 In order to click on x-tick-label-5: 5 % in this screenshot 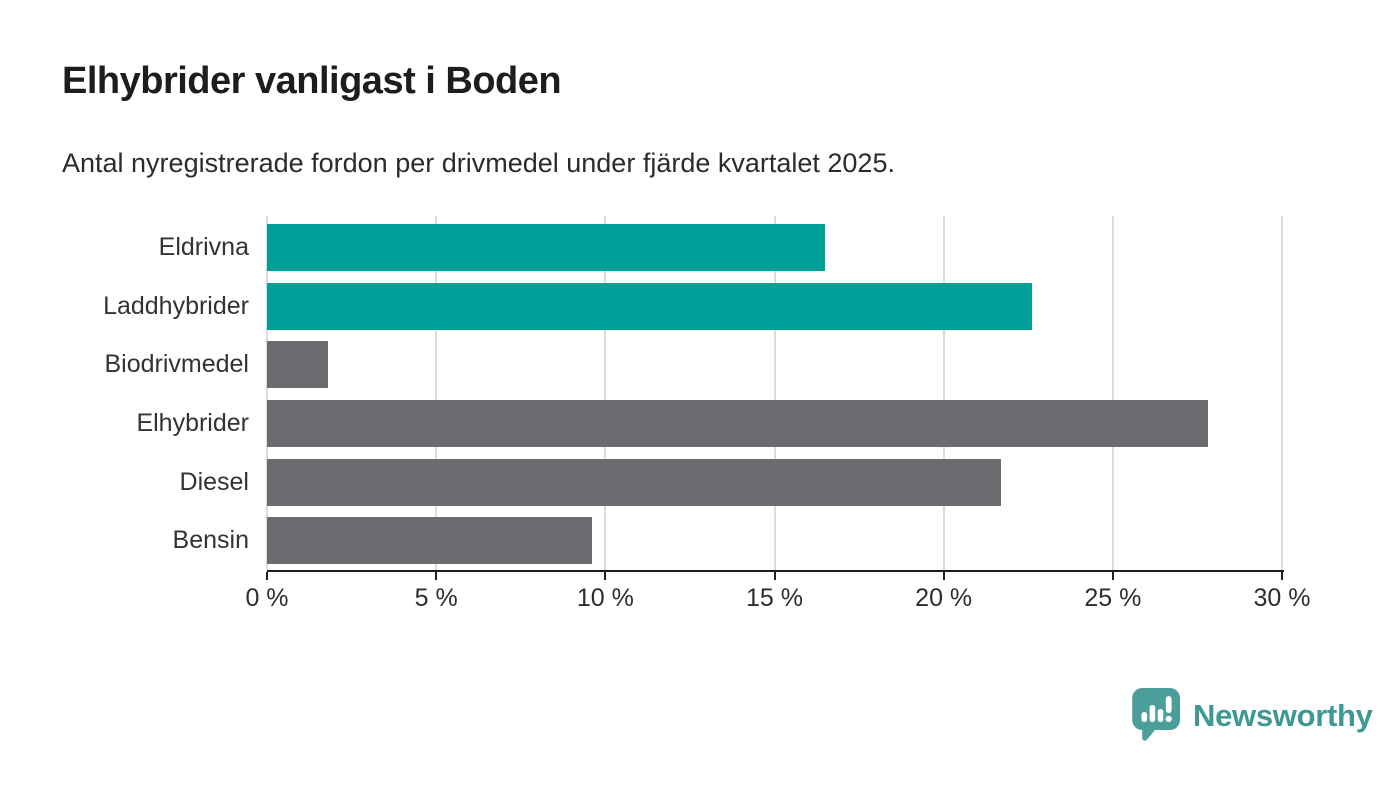, I will do `click(436, 598)`.